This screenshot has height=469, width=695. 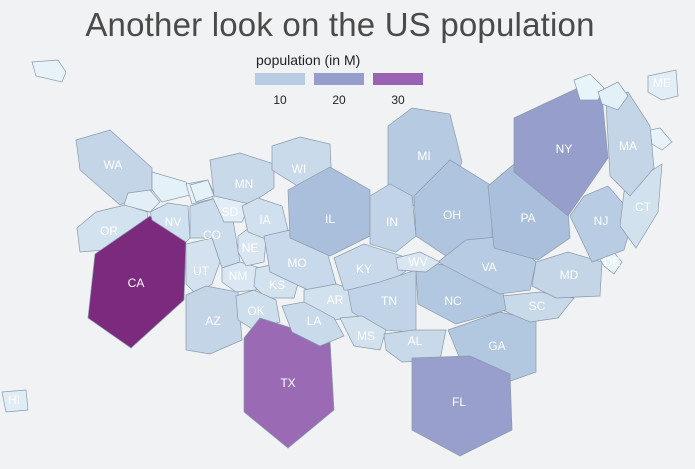 I want to click on map-title: Another look on the US population, so click(x=340, y=24).